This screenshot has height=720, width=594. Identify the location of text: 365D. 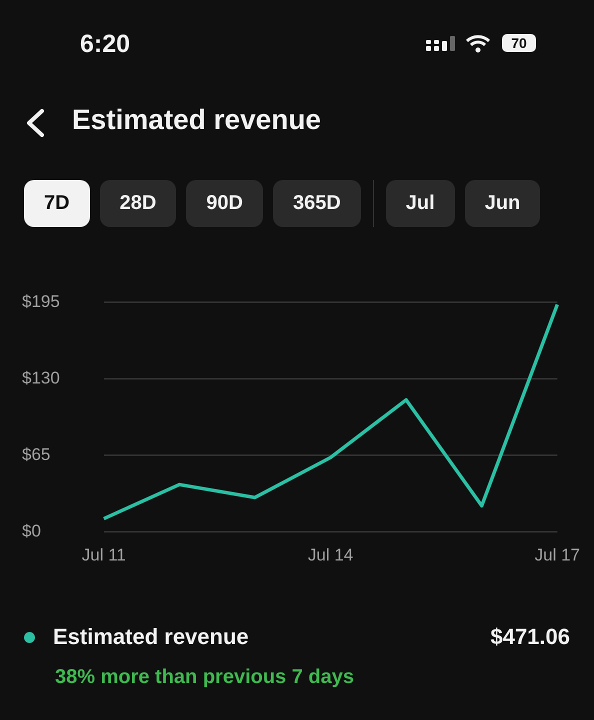
(316, 203).